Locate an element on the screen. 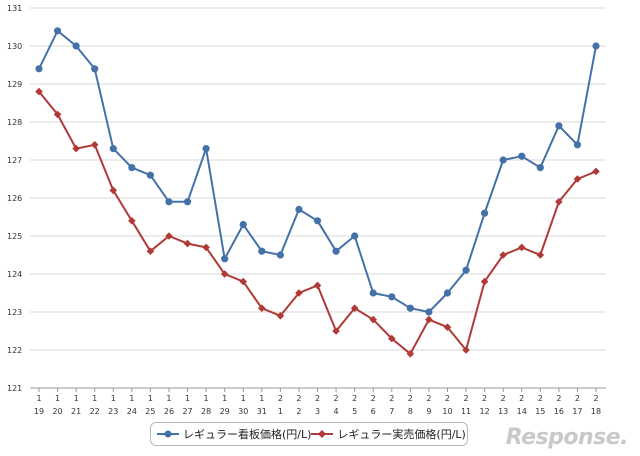 The image size is (640, 456). y-tick-label: 121 is located at coordinates (14, 388).